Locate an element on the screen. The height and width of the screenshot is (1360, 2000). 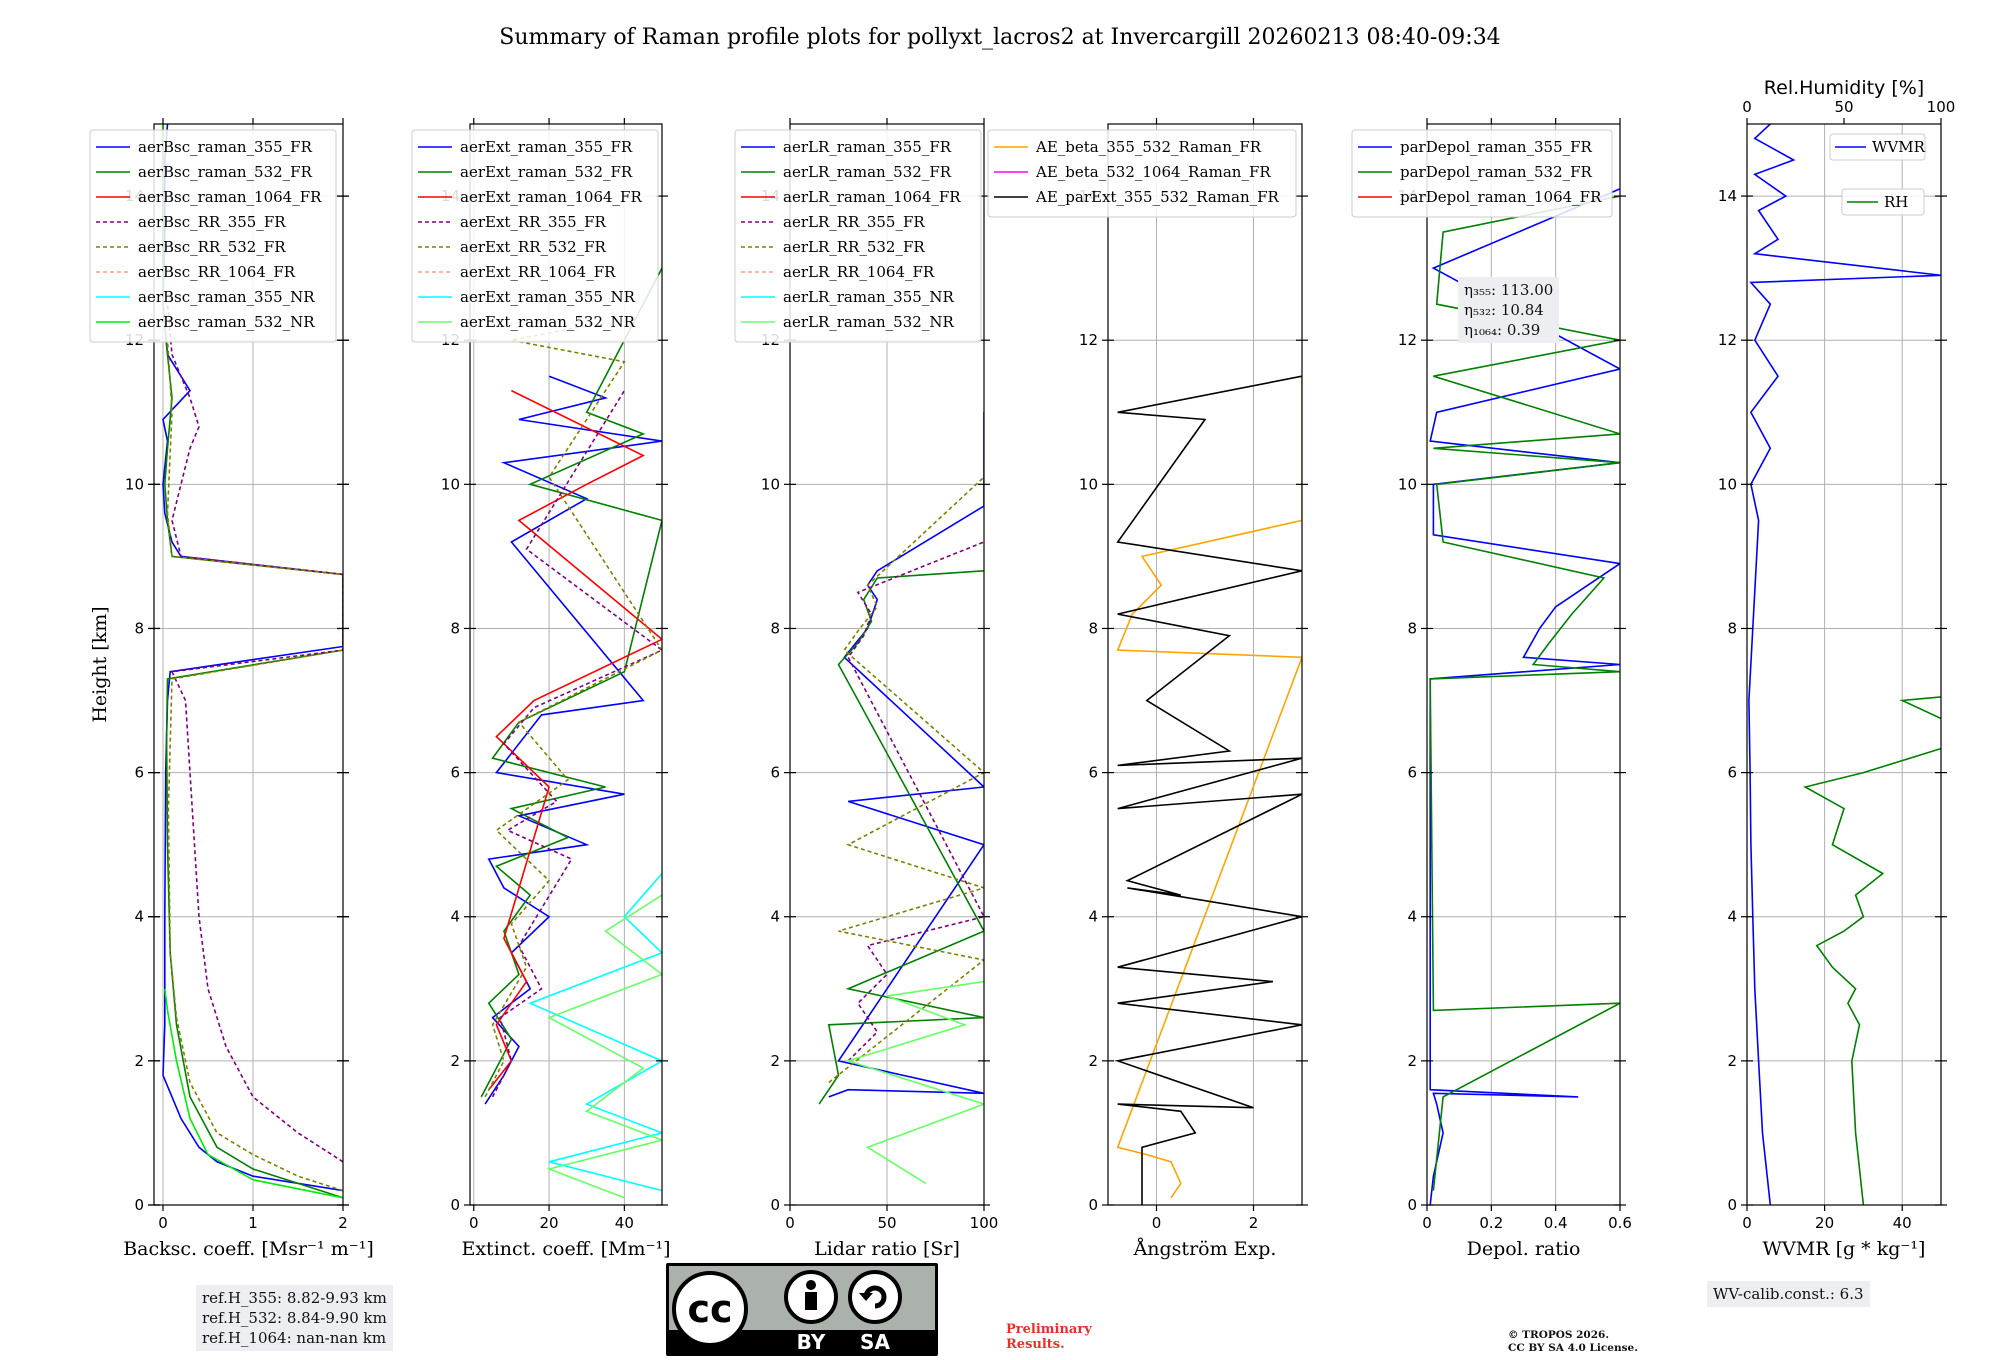
copyright-line-1: © TROPOS 2026. is located at coordinates (1559, 1335).